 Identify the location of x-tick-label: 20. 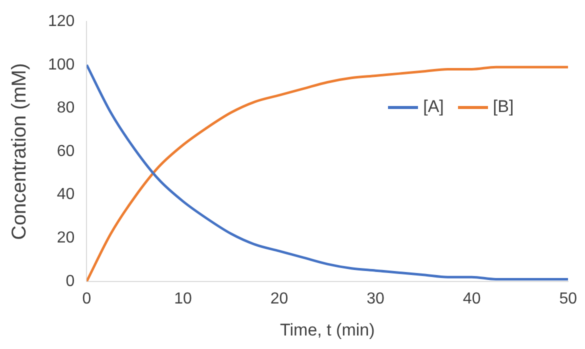
(279, 299).